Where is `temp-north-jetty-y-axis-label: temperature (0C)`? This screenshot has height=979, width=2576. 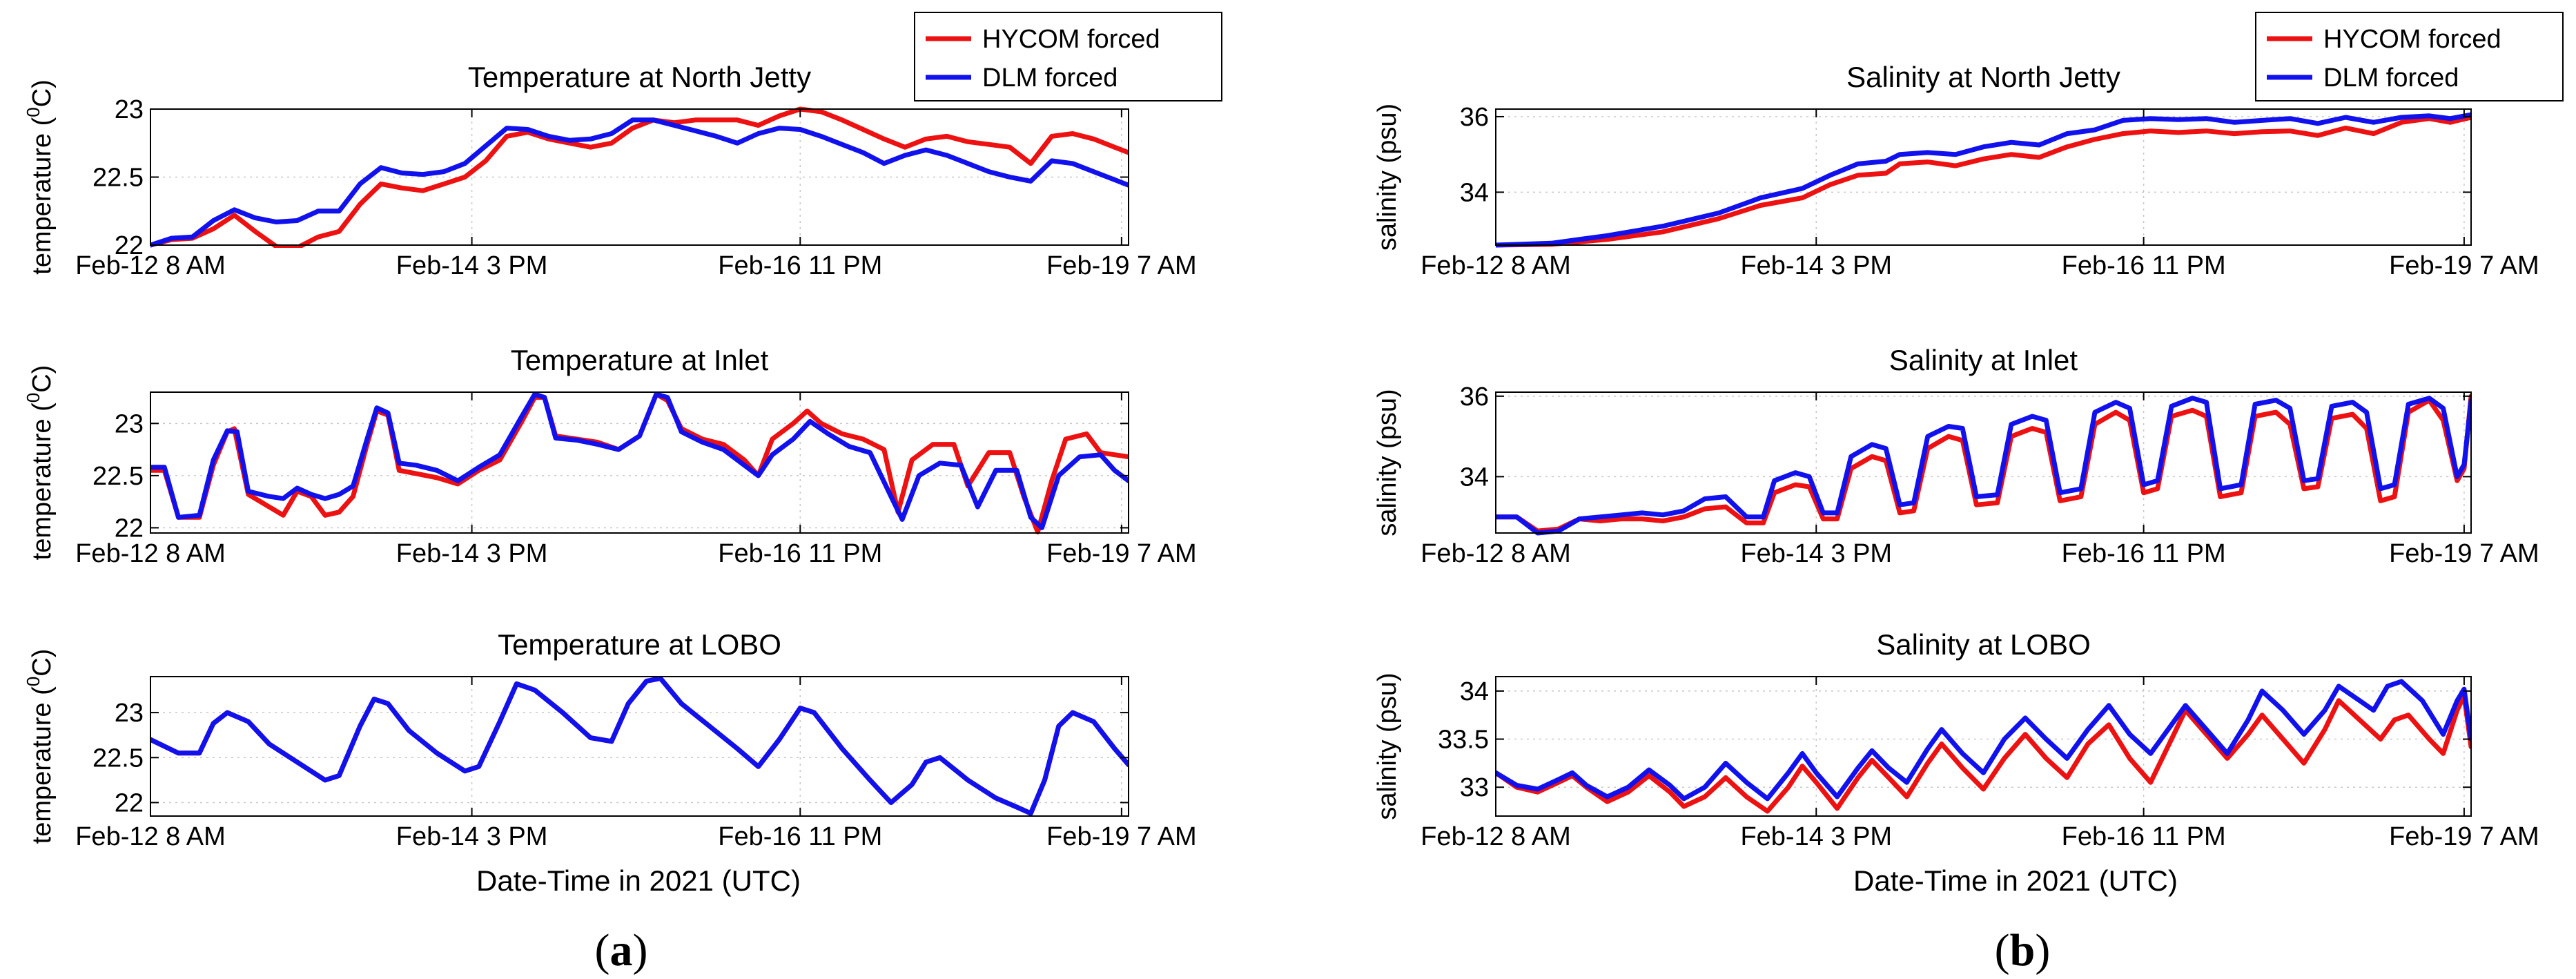 temp-north-jetty-y-axis-label: temperature (0C) is located at coordinates (40, 177).